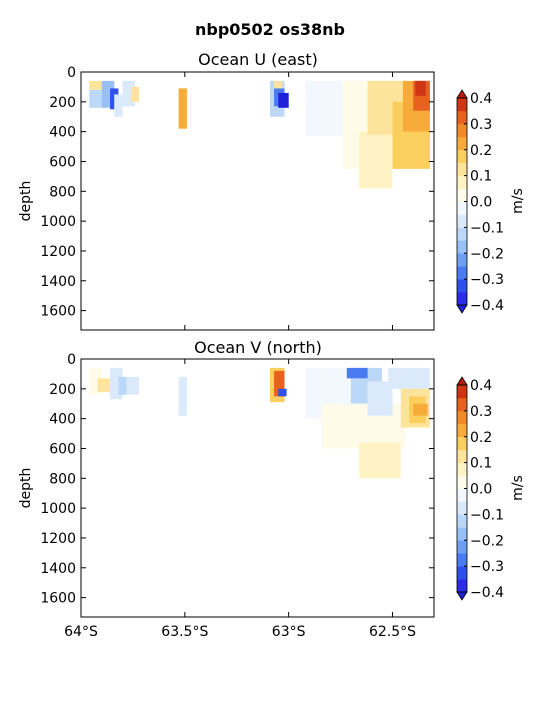 This screenshot has height=720, width=540. What do you see at coordinates (81, 632) in the screenshot?
I see `x-tick-label: 64°S` at bounding box center [81, 632].